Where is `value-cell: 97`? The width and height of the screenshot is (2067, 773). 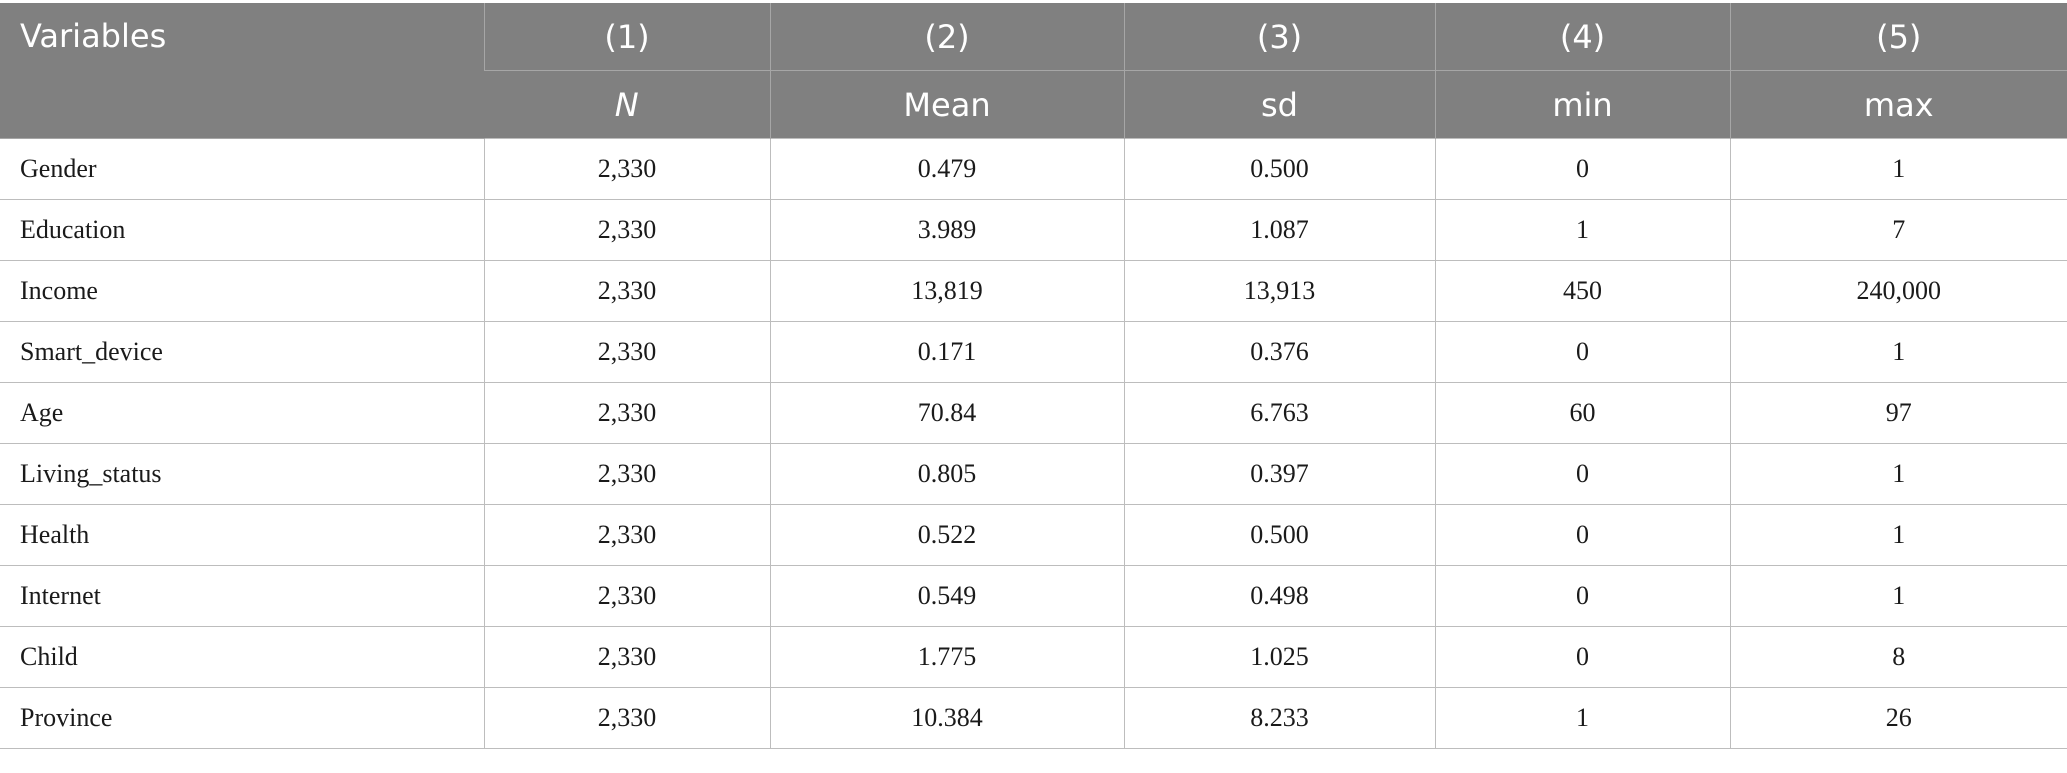 value-cell: 97 is located at coordinates (1898, 413).